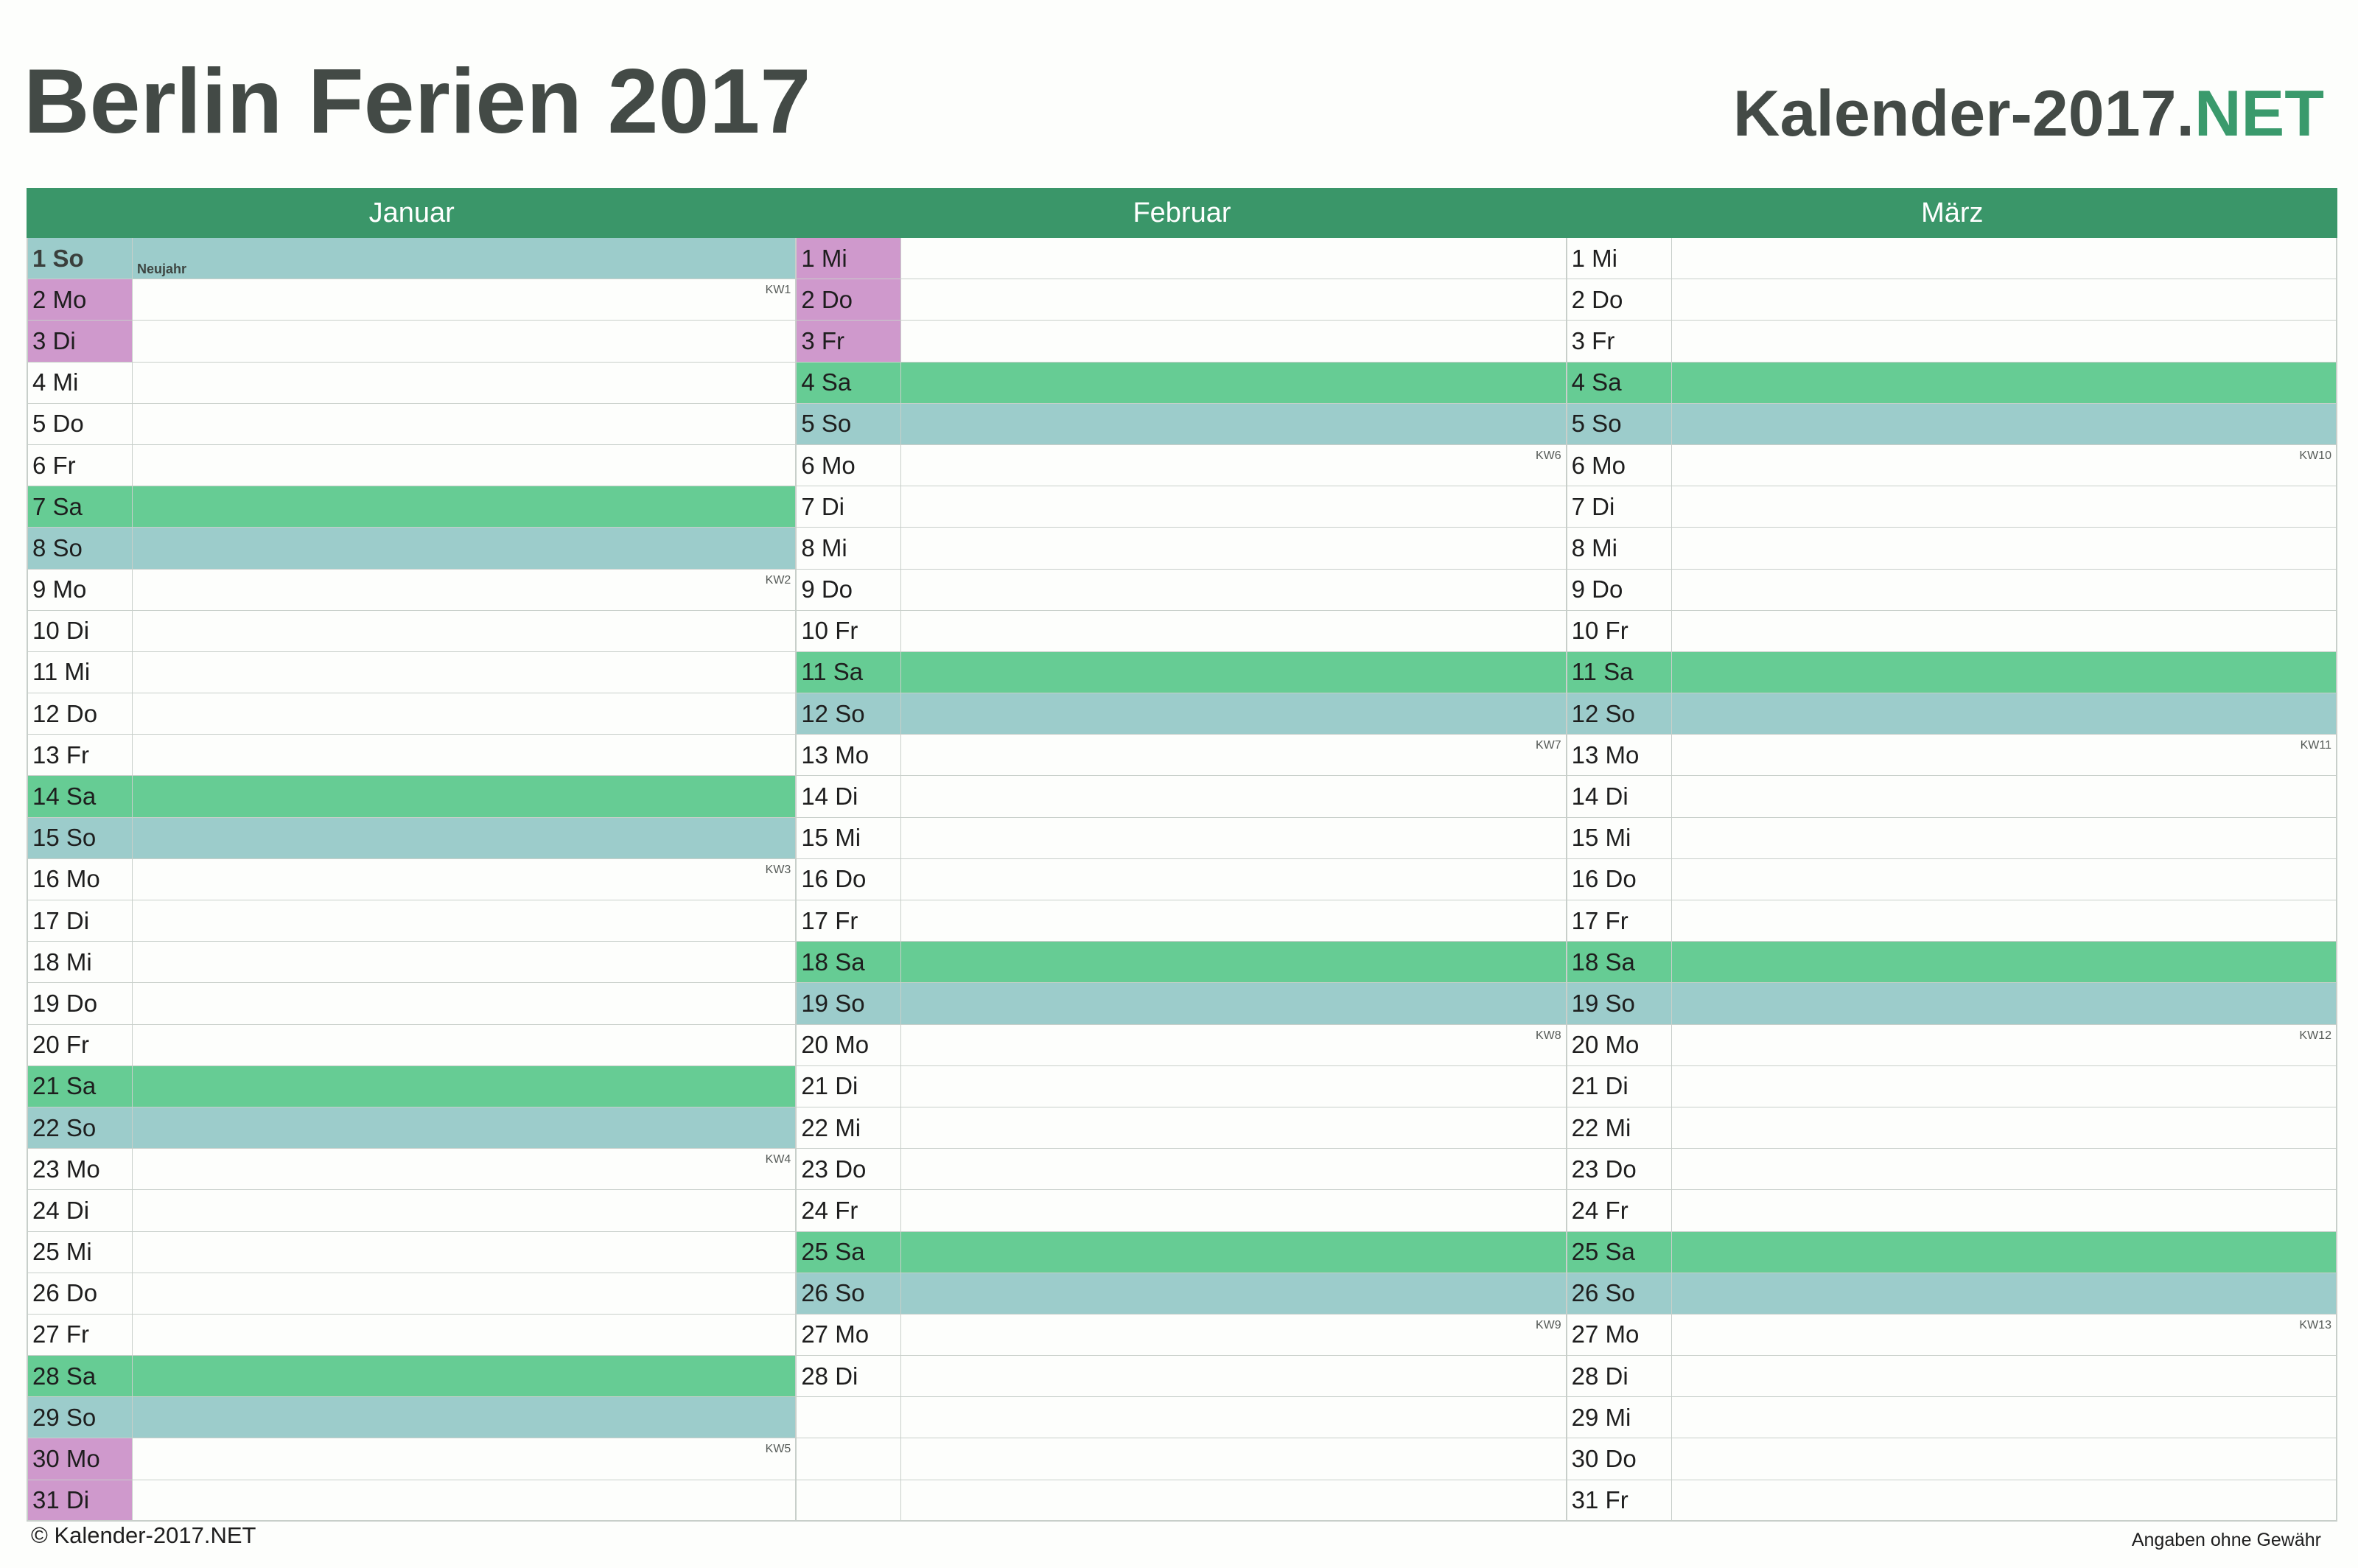  Describe the element at coordinates (1233, 1335) in the screenshot. I see `day-note-cell: KW9` at that location.